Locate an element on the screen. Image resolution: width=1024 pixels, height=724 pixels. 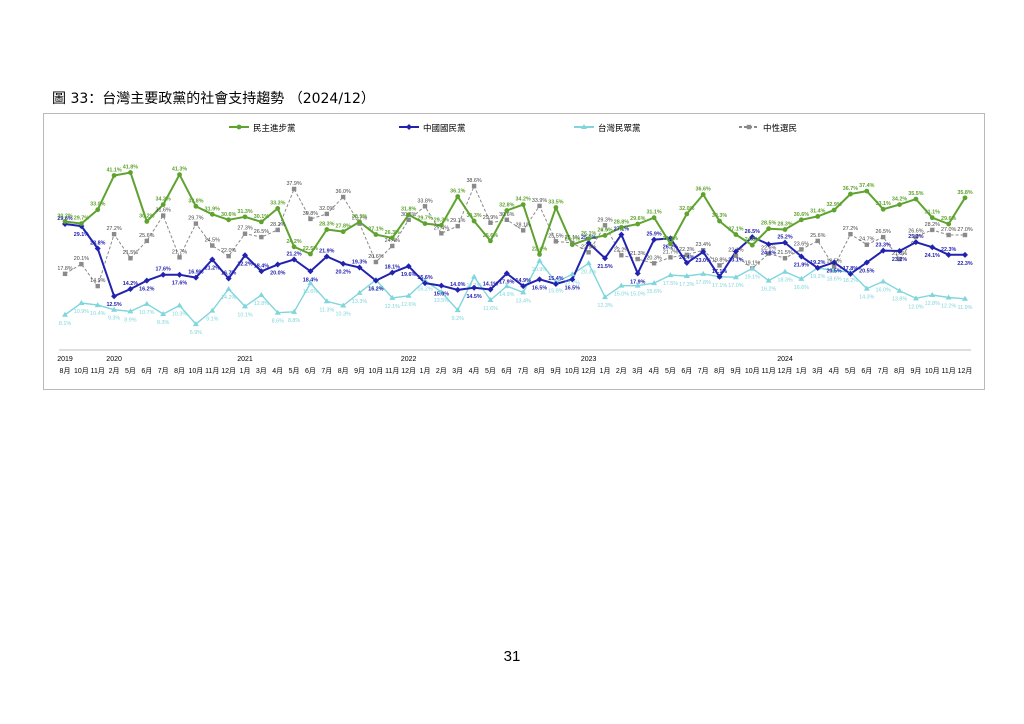
data-label-dpp: 33.1% is located at coordinates (883, 204).